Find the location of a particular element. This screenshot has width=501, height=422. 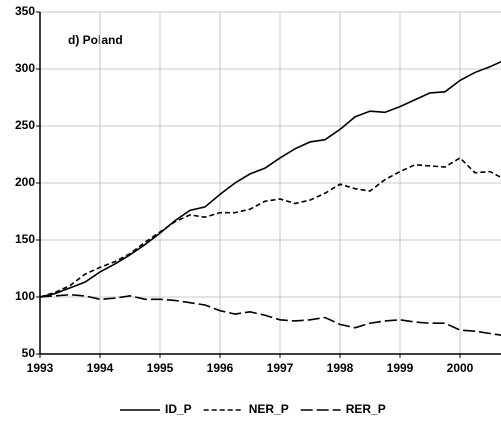

y-tick-label: 200 is located at coordinates (25, 182).